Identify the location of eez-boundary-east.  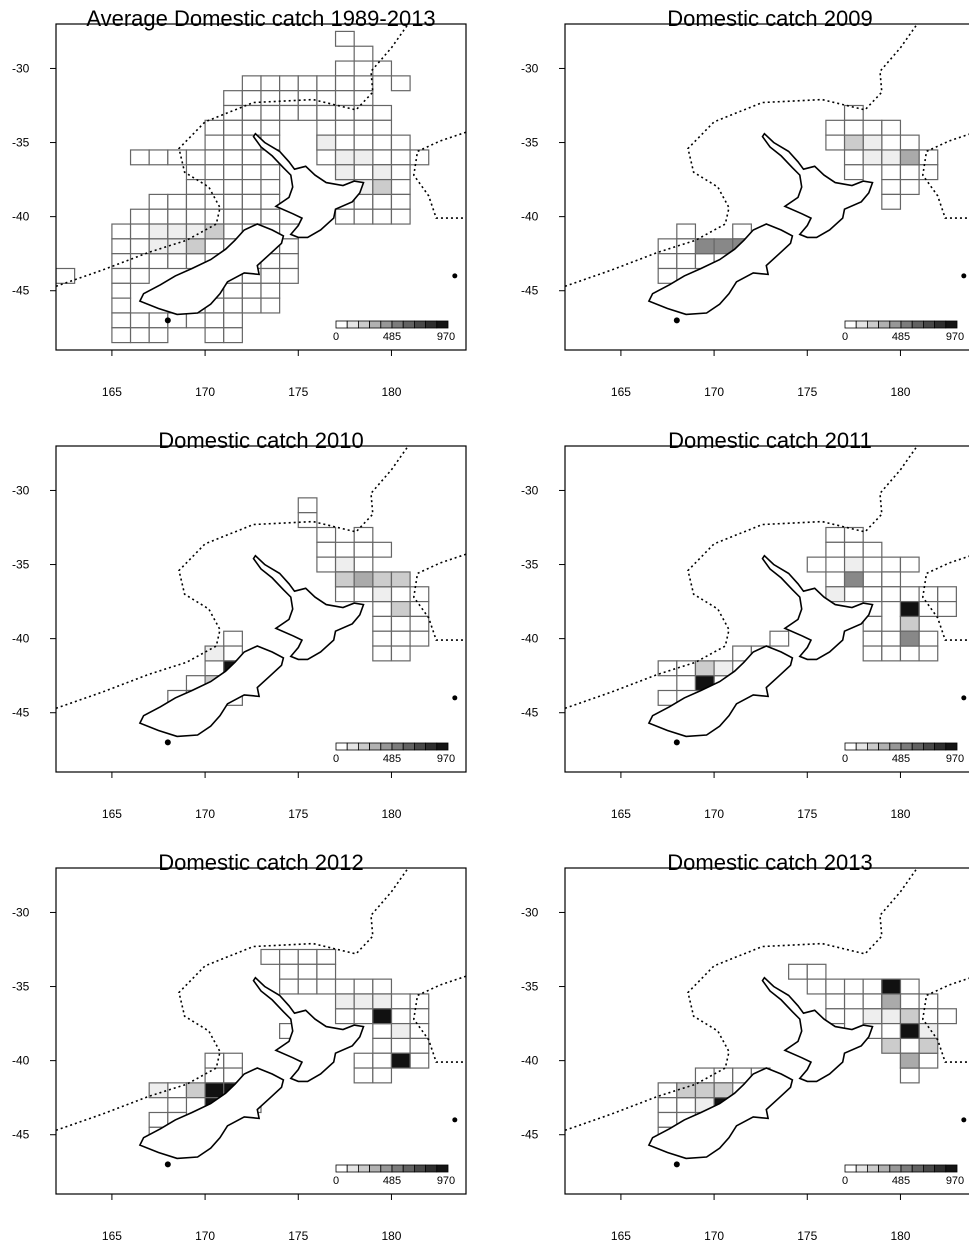
(439, 597).